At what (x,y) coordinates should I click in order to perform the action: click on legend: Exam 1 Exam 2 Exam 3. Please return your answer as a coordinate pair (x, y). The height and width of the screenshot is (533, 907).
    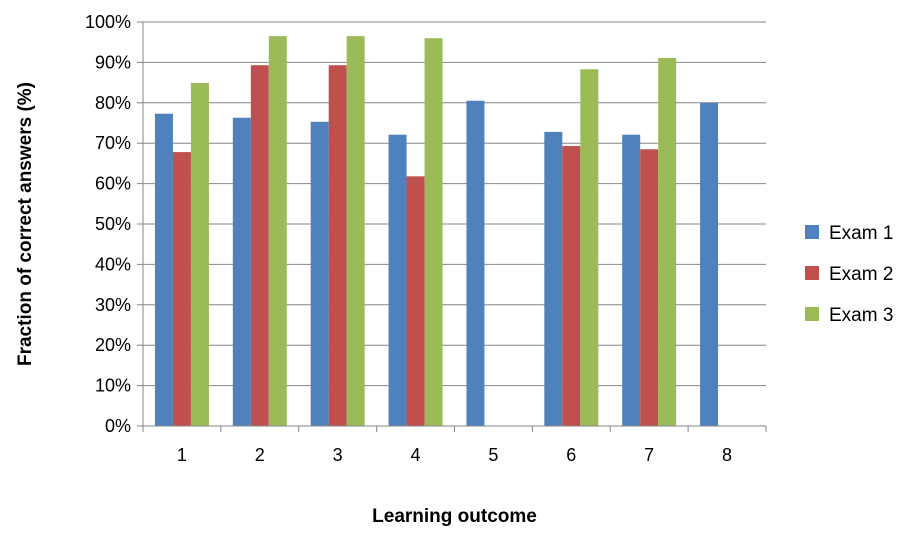
    Looking at the image, I should click on (849, 274).